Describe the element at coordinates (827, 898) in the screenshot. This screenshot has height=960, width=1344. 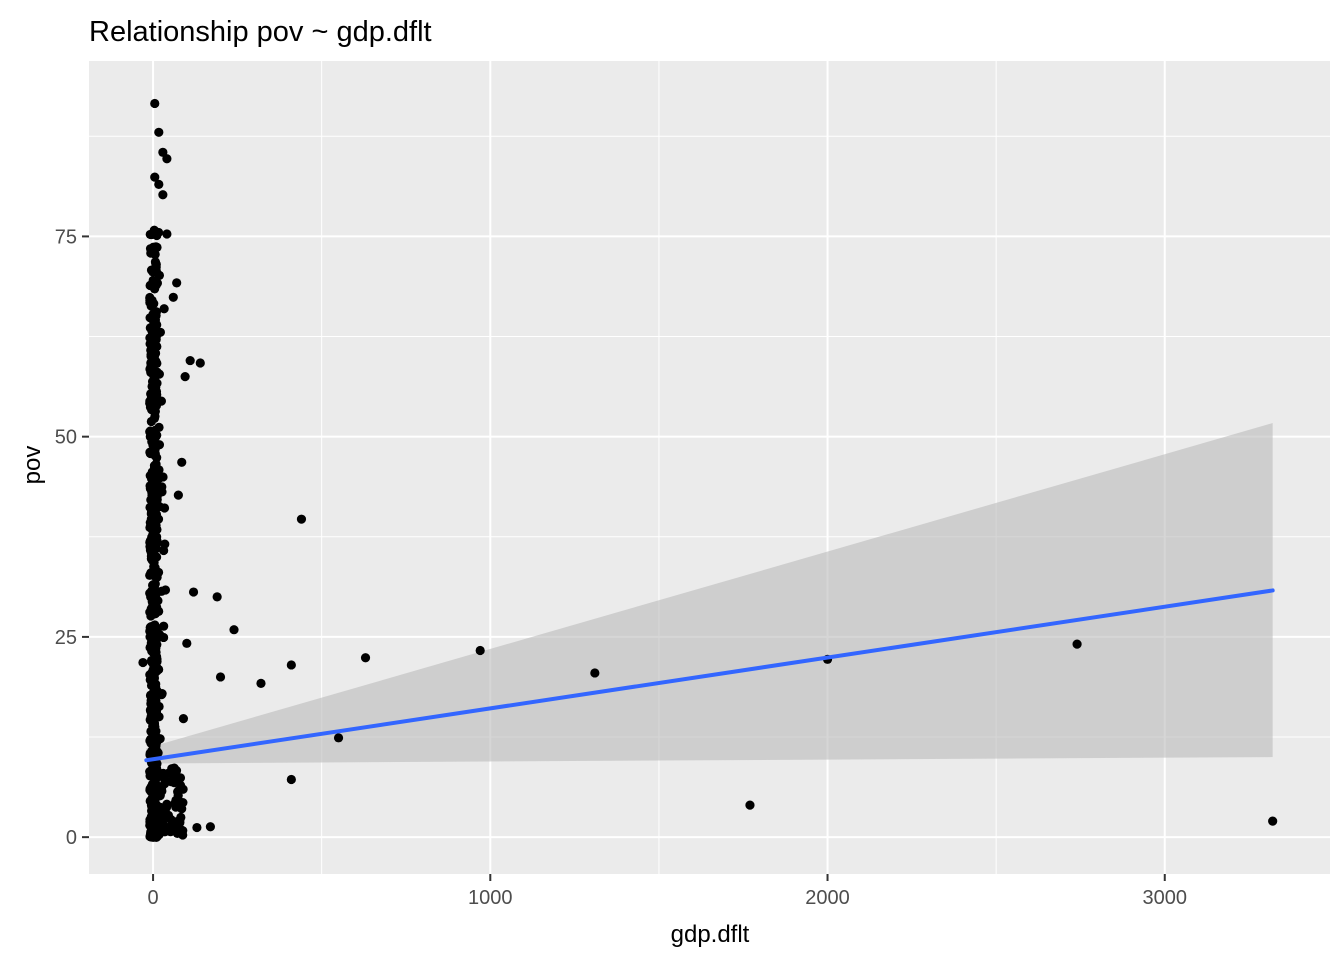
I see `x-tick-label: 2000` at that location.